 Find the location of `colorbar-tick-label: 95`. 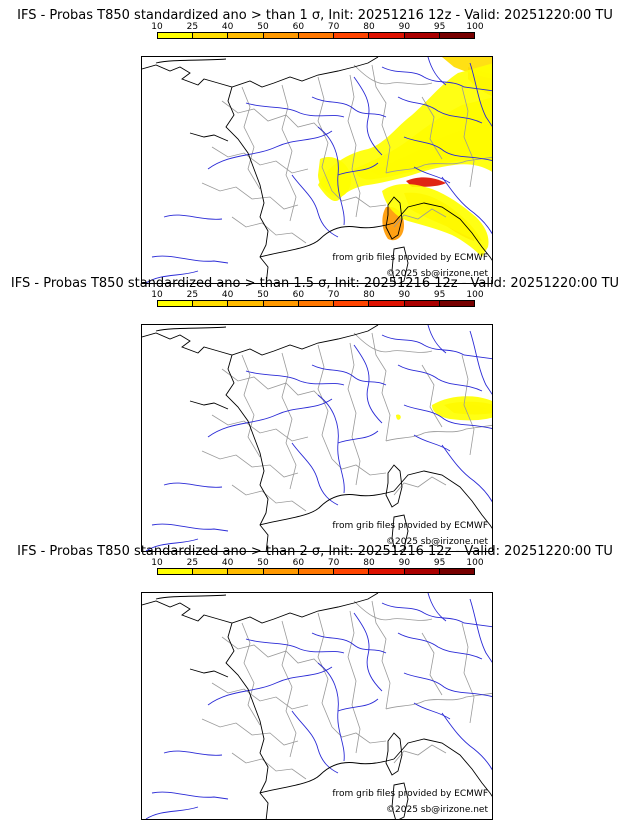

colorbar-tick-label: 95 is located at coordinates (439, 27).